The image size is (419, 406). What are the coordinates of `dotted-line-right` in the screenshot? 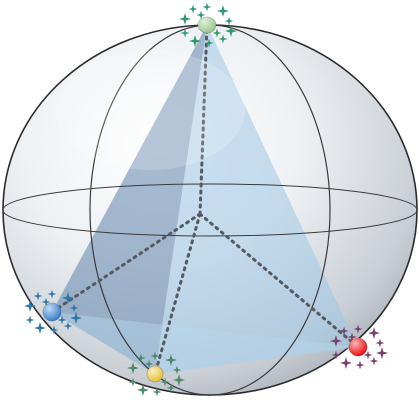 It's located at (279, 280).